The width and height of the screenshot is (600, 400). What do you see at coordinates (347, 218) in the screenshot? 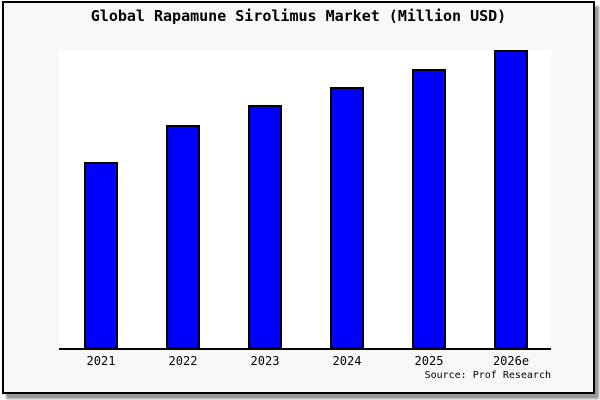
I see `bar-2024` at bounding box center [347, 218].